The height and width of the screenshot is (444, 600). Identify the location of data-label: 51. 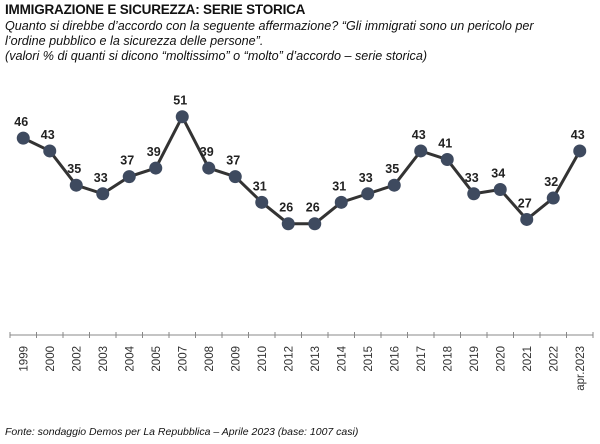
(180, 101).